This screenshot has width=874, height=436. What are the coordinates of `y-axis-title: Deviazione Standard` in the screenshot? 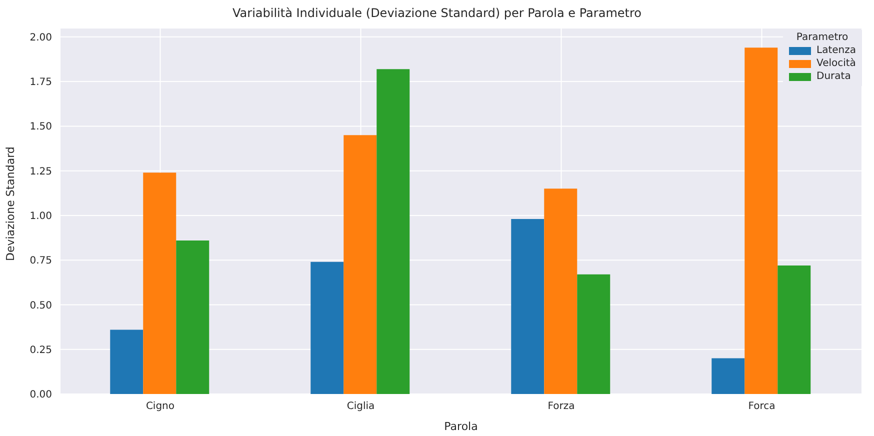 It's located at (10, 203).